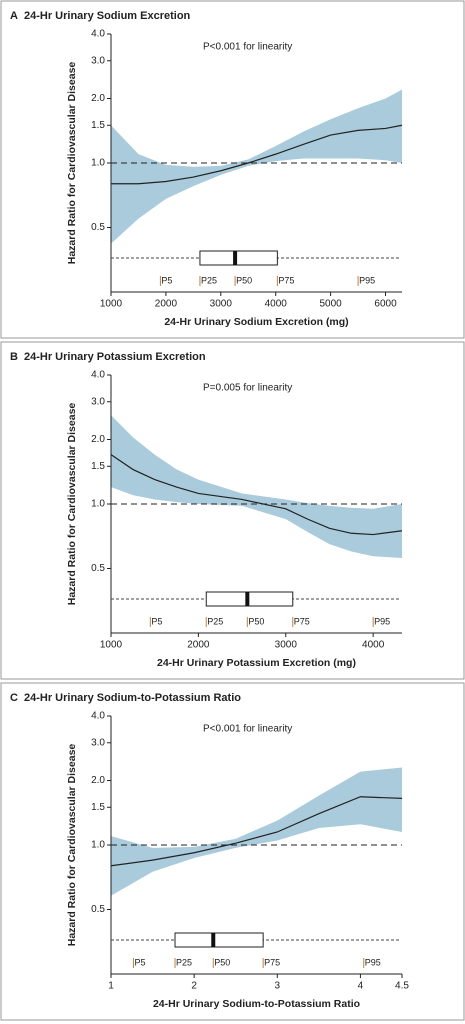 This screenshot has width=465, height=1024. Describe the element at coordinates (14, 698) in the screenshot. I see `panel-letter: C` at that location.